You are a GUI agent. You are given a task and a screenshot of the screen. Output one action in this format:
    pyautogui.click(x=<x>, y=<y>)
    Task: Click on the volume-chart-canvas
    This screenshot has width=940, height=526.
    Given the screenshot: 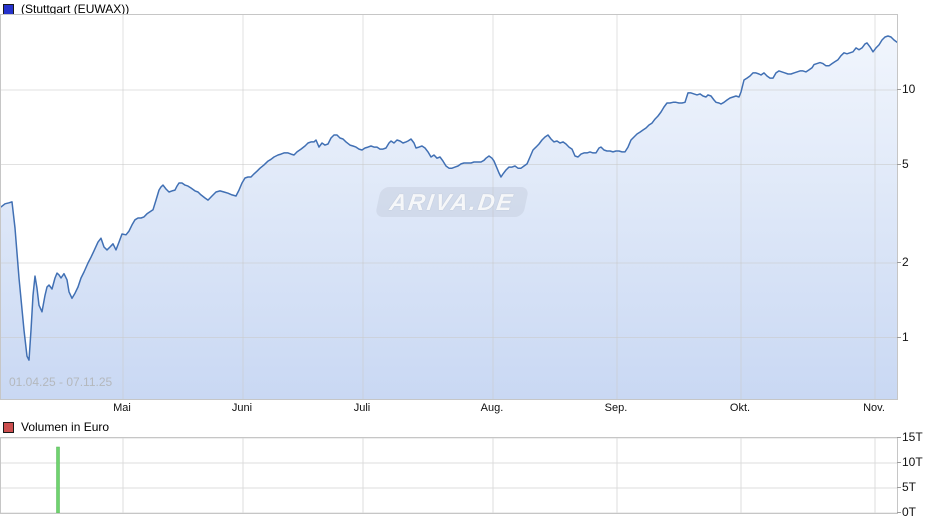 What is the action you would take?
    pyautogui.click(x=449, y=475)
    